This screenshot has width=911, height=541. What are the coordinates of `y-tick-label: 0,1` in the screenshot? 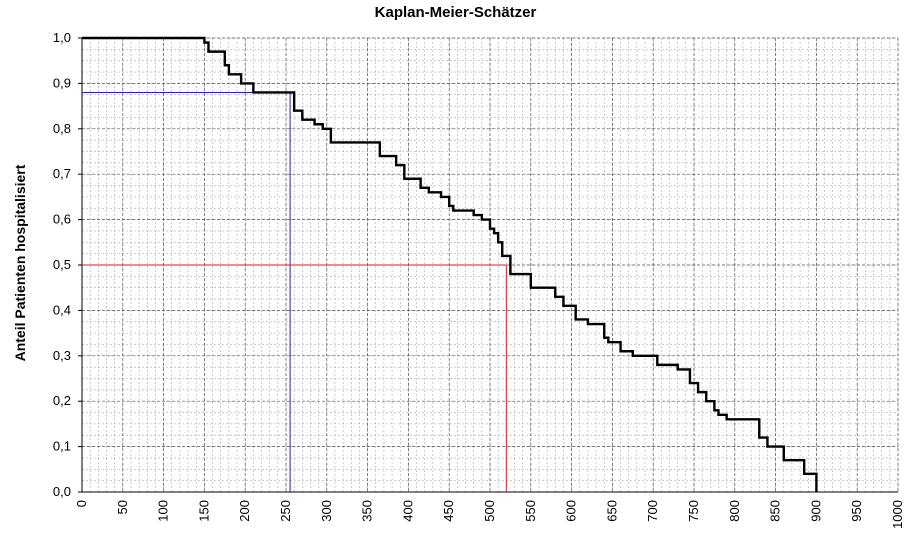 It's located at (62, 446).